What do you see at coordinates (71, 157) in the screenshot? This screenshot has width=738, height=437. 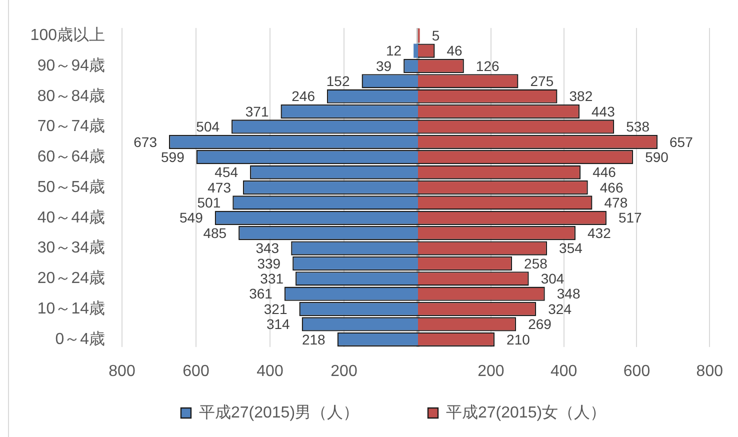 I see `y-tick-label: 60～64歳` at bounding box center [71, 157].